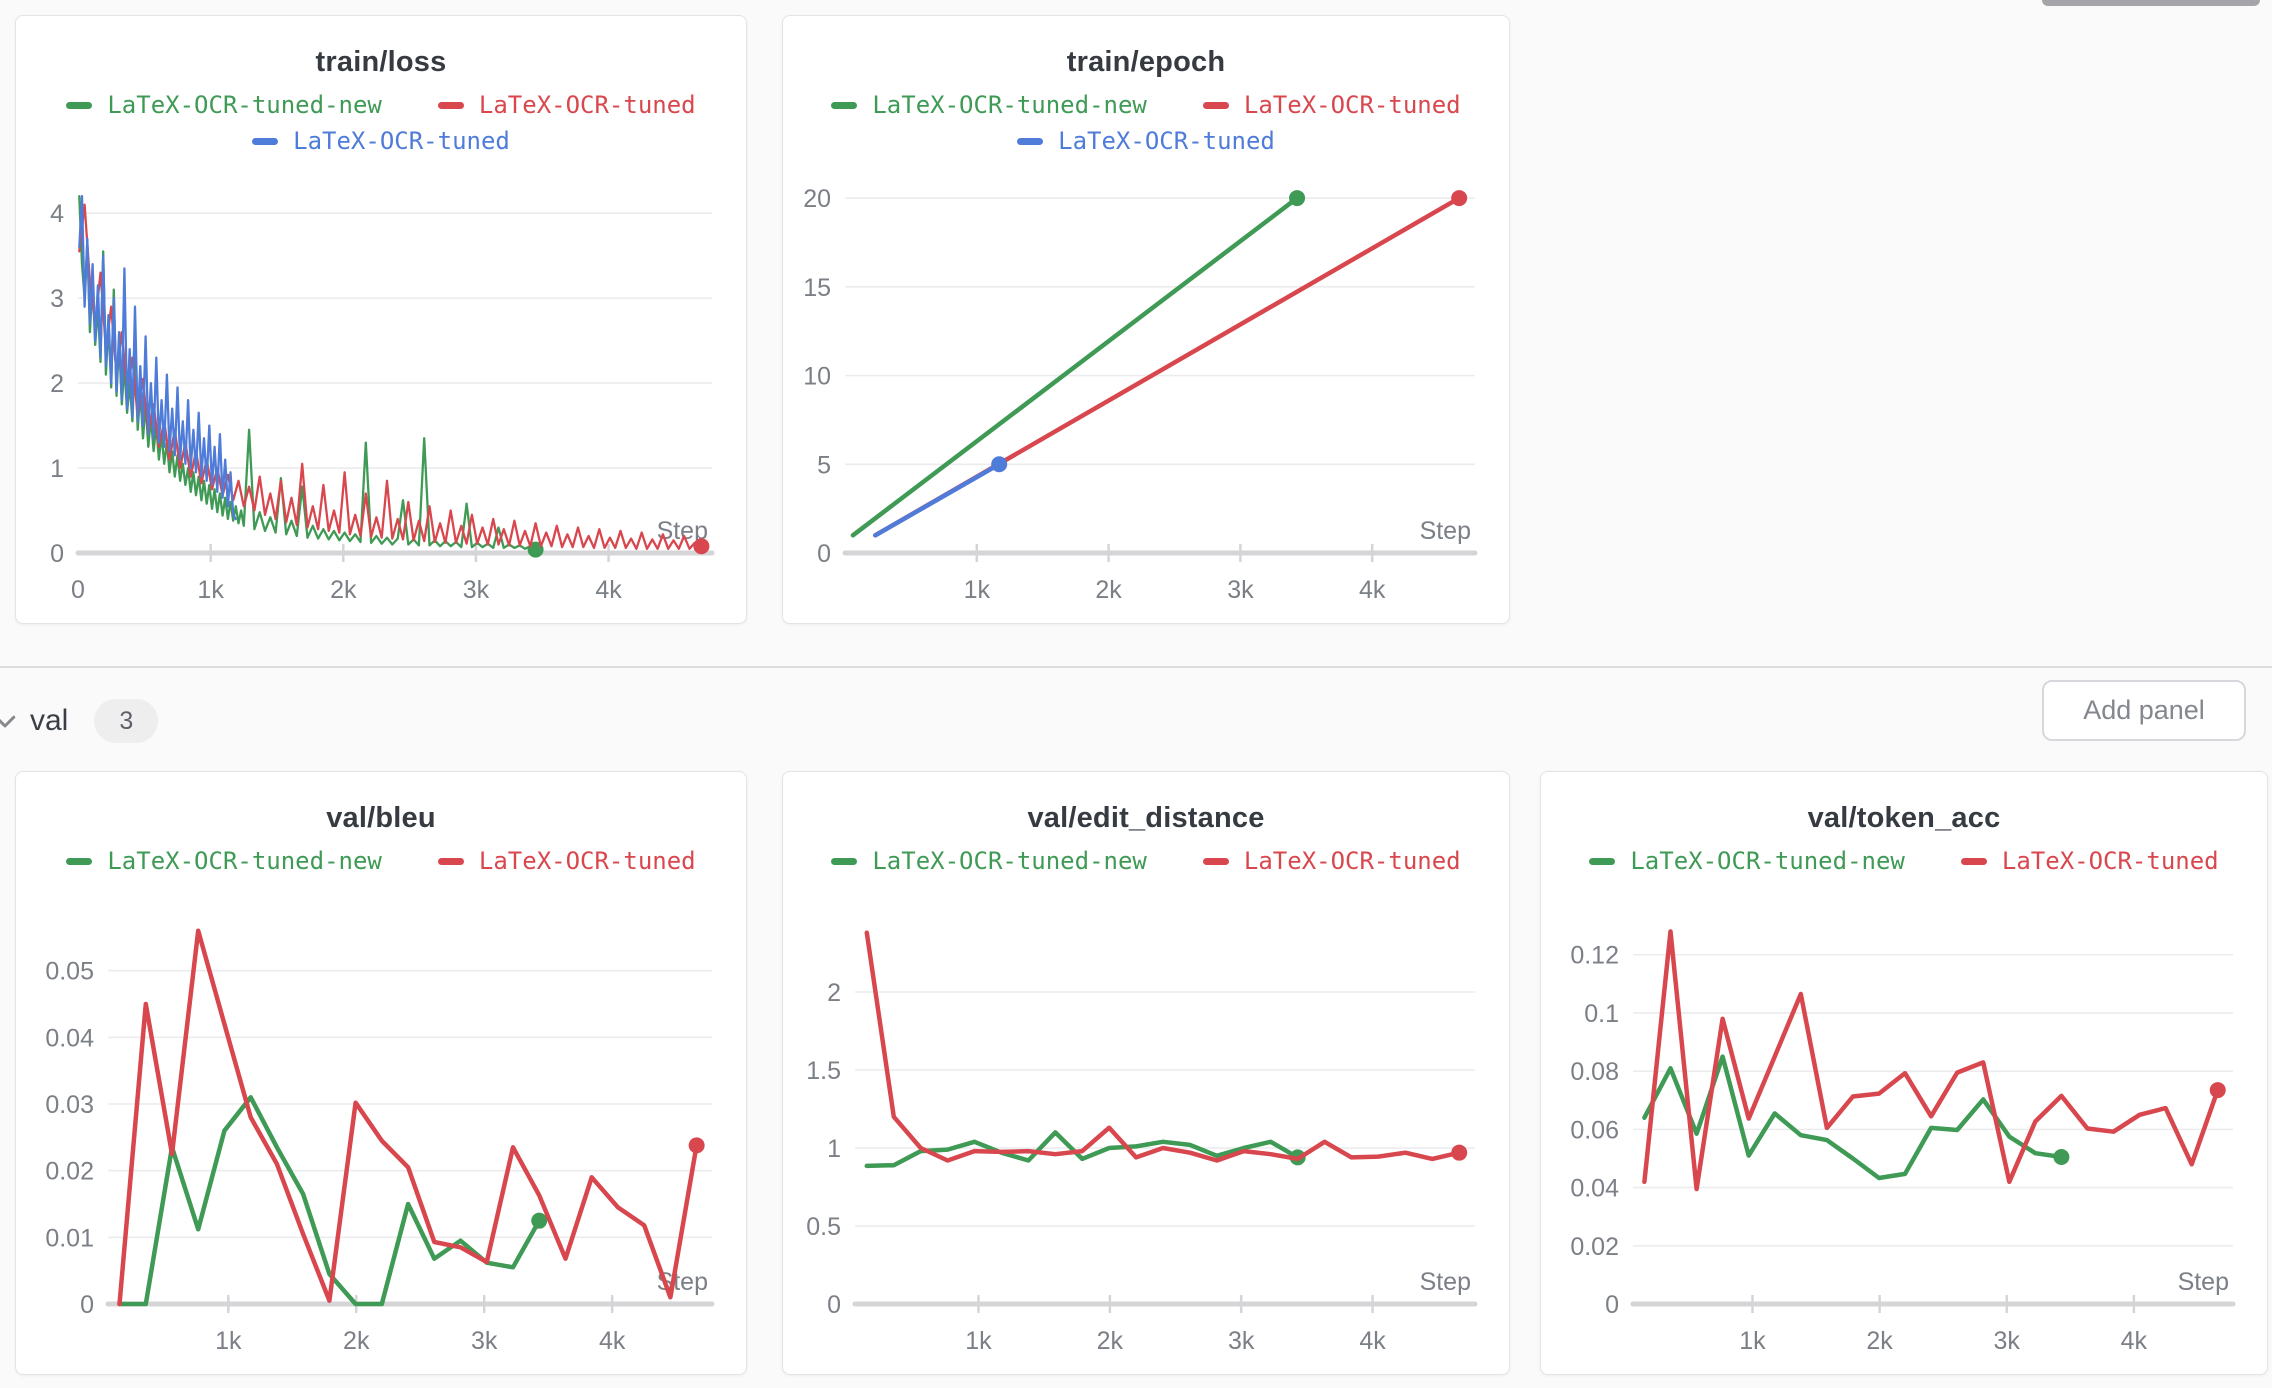  Describe the element at coordinates (78, 590) in the screenshot. I see `x-tick-label: 0` at that location.